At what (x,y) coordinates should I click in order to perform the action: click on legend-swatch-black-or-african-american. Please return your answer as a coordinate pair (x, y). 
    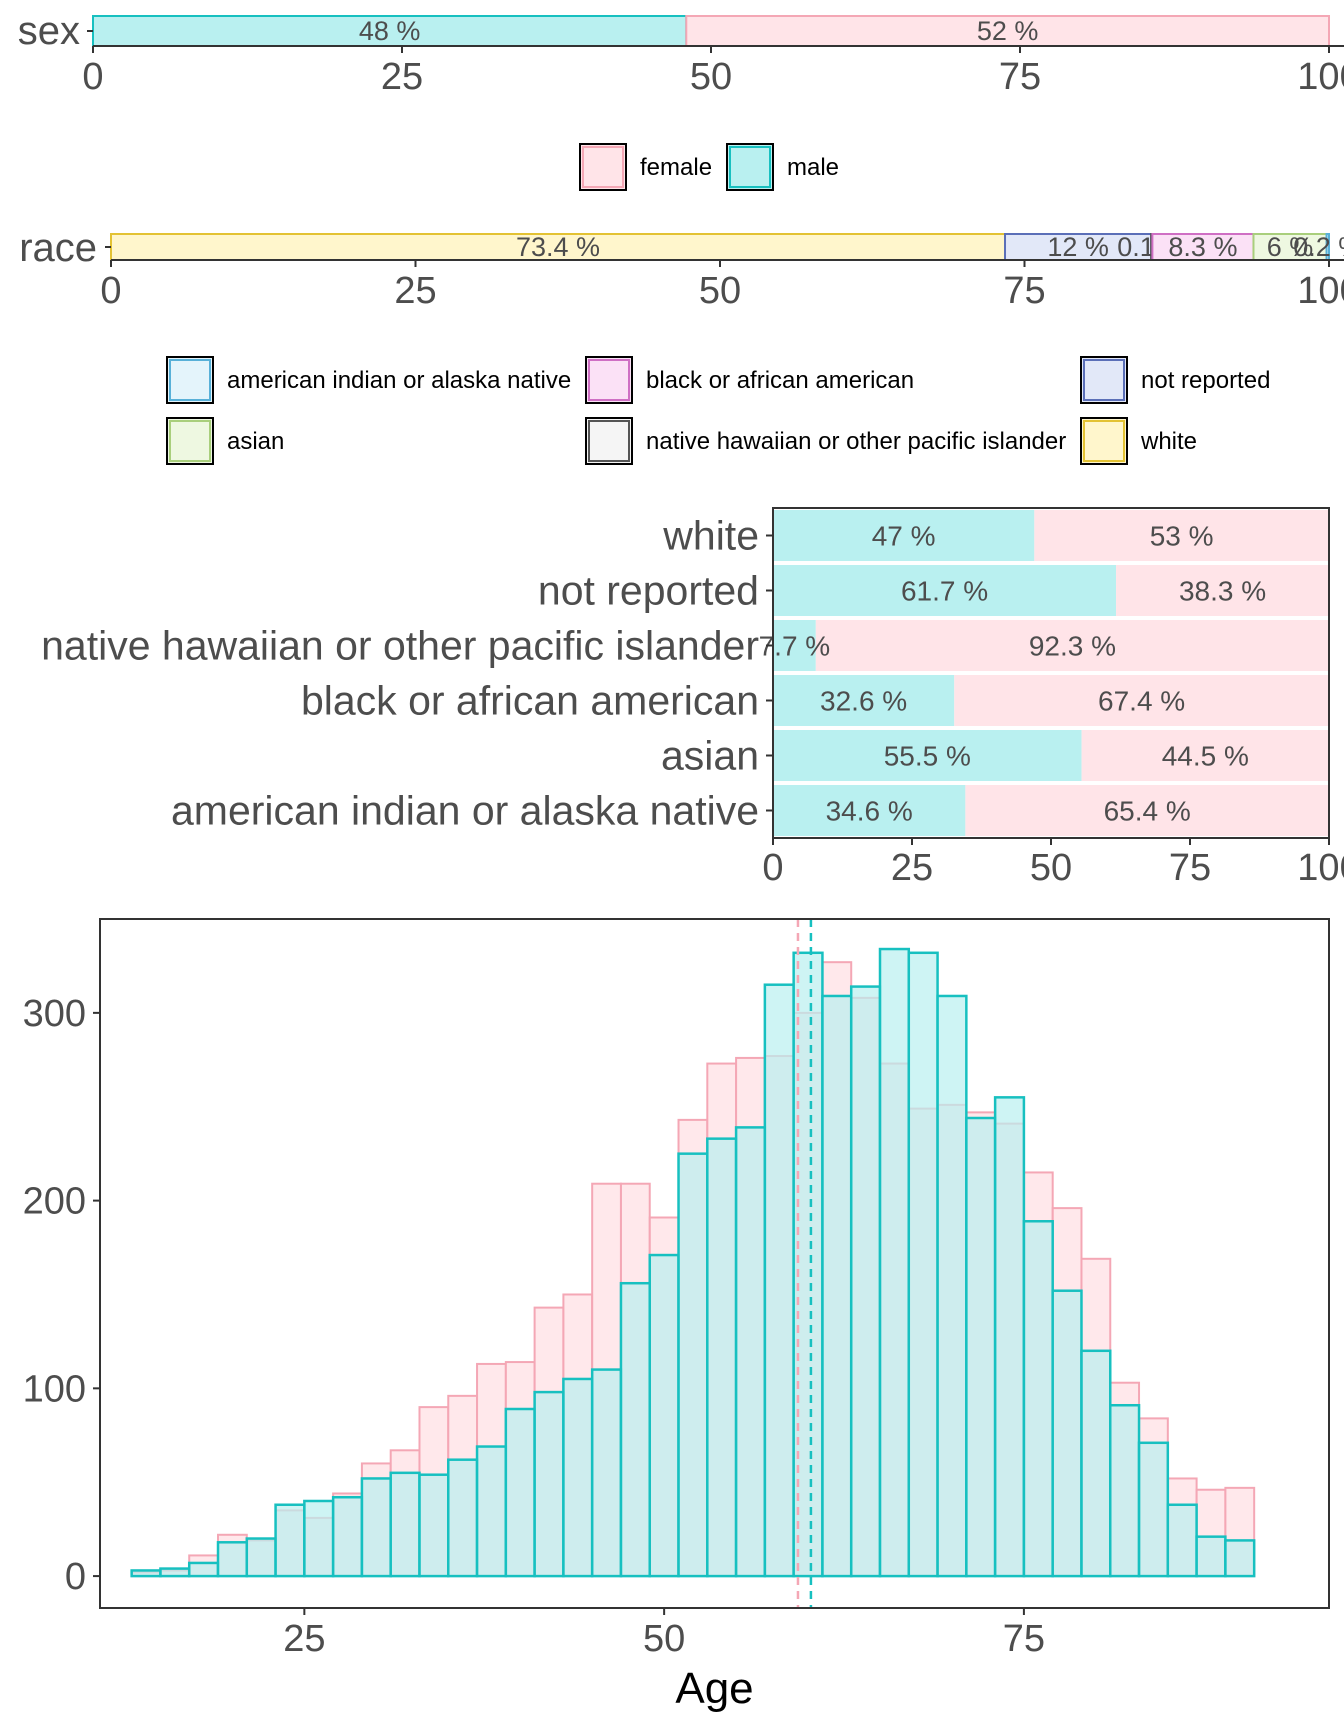
    Looking at the image, I should click on (609, 380).